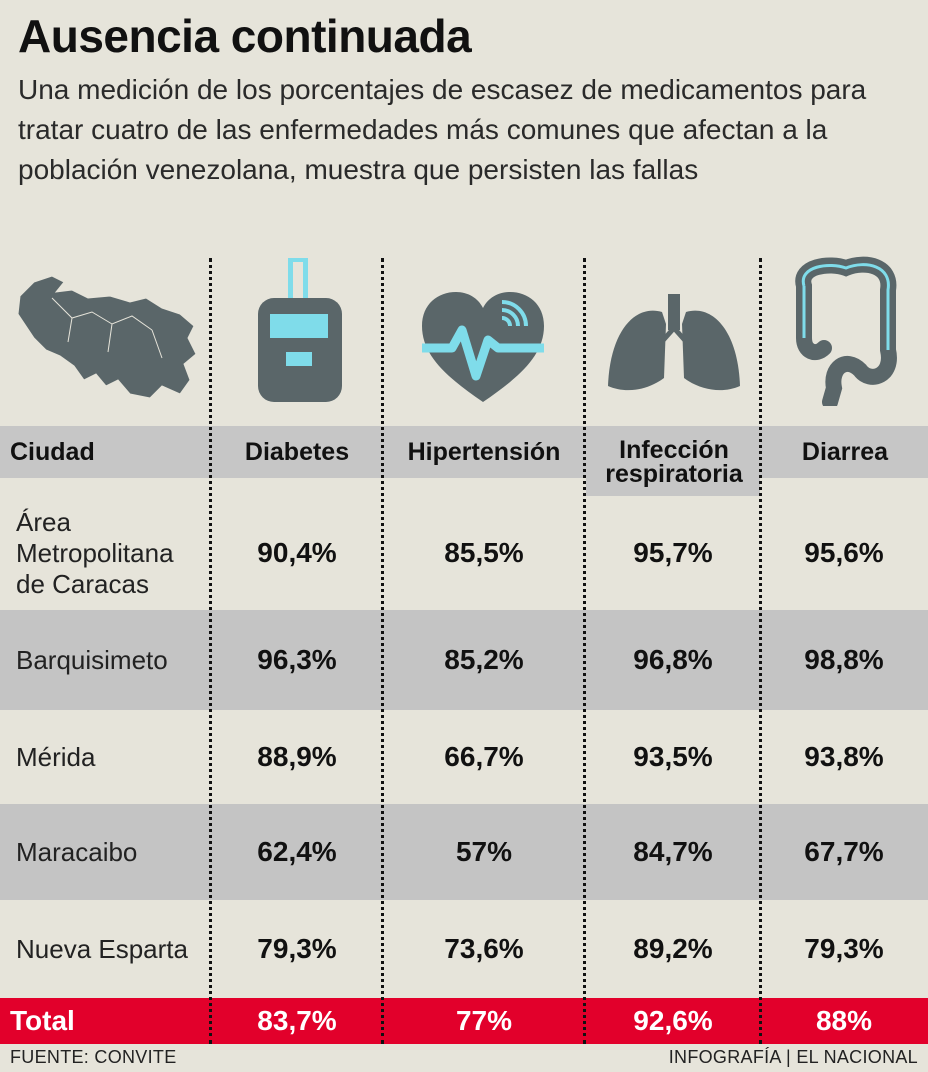 This screenshot has width=928, height=1072. What do you see at coordinates (56, 756) in the screenshot?
I see `city-name: Mérida` at bounding box center [56, 756].